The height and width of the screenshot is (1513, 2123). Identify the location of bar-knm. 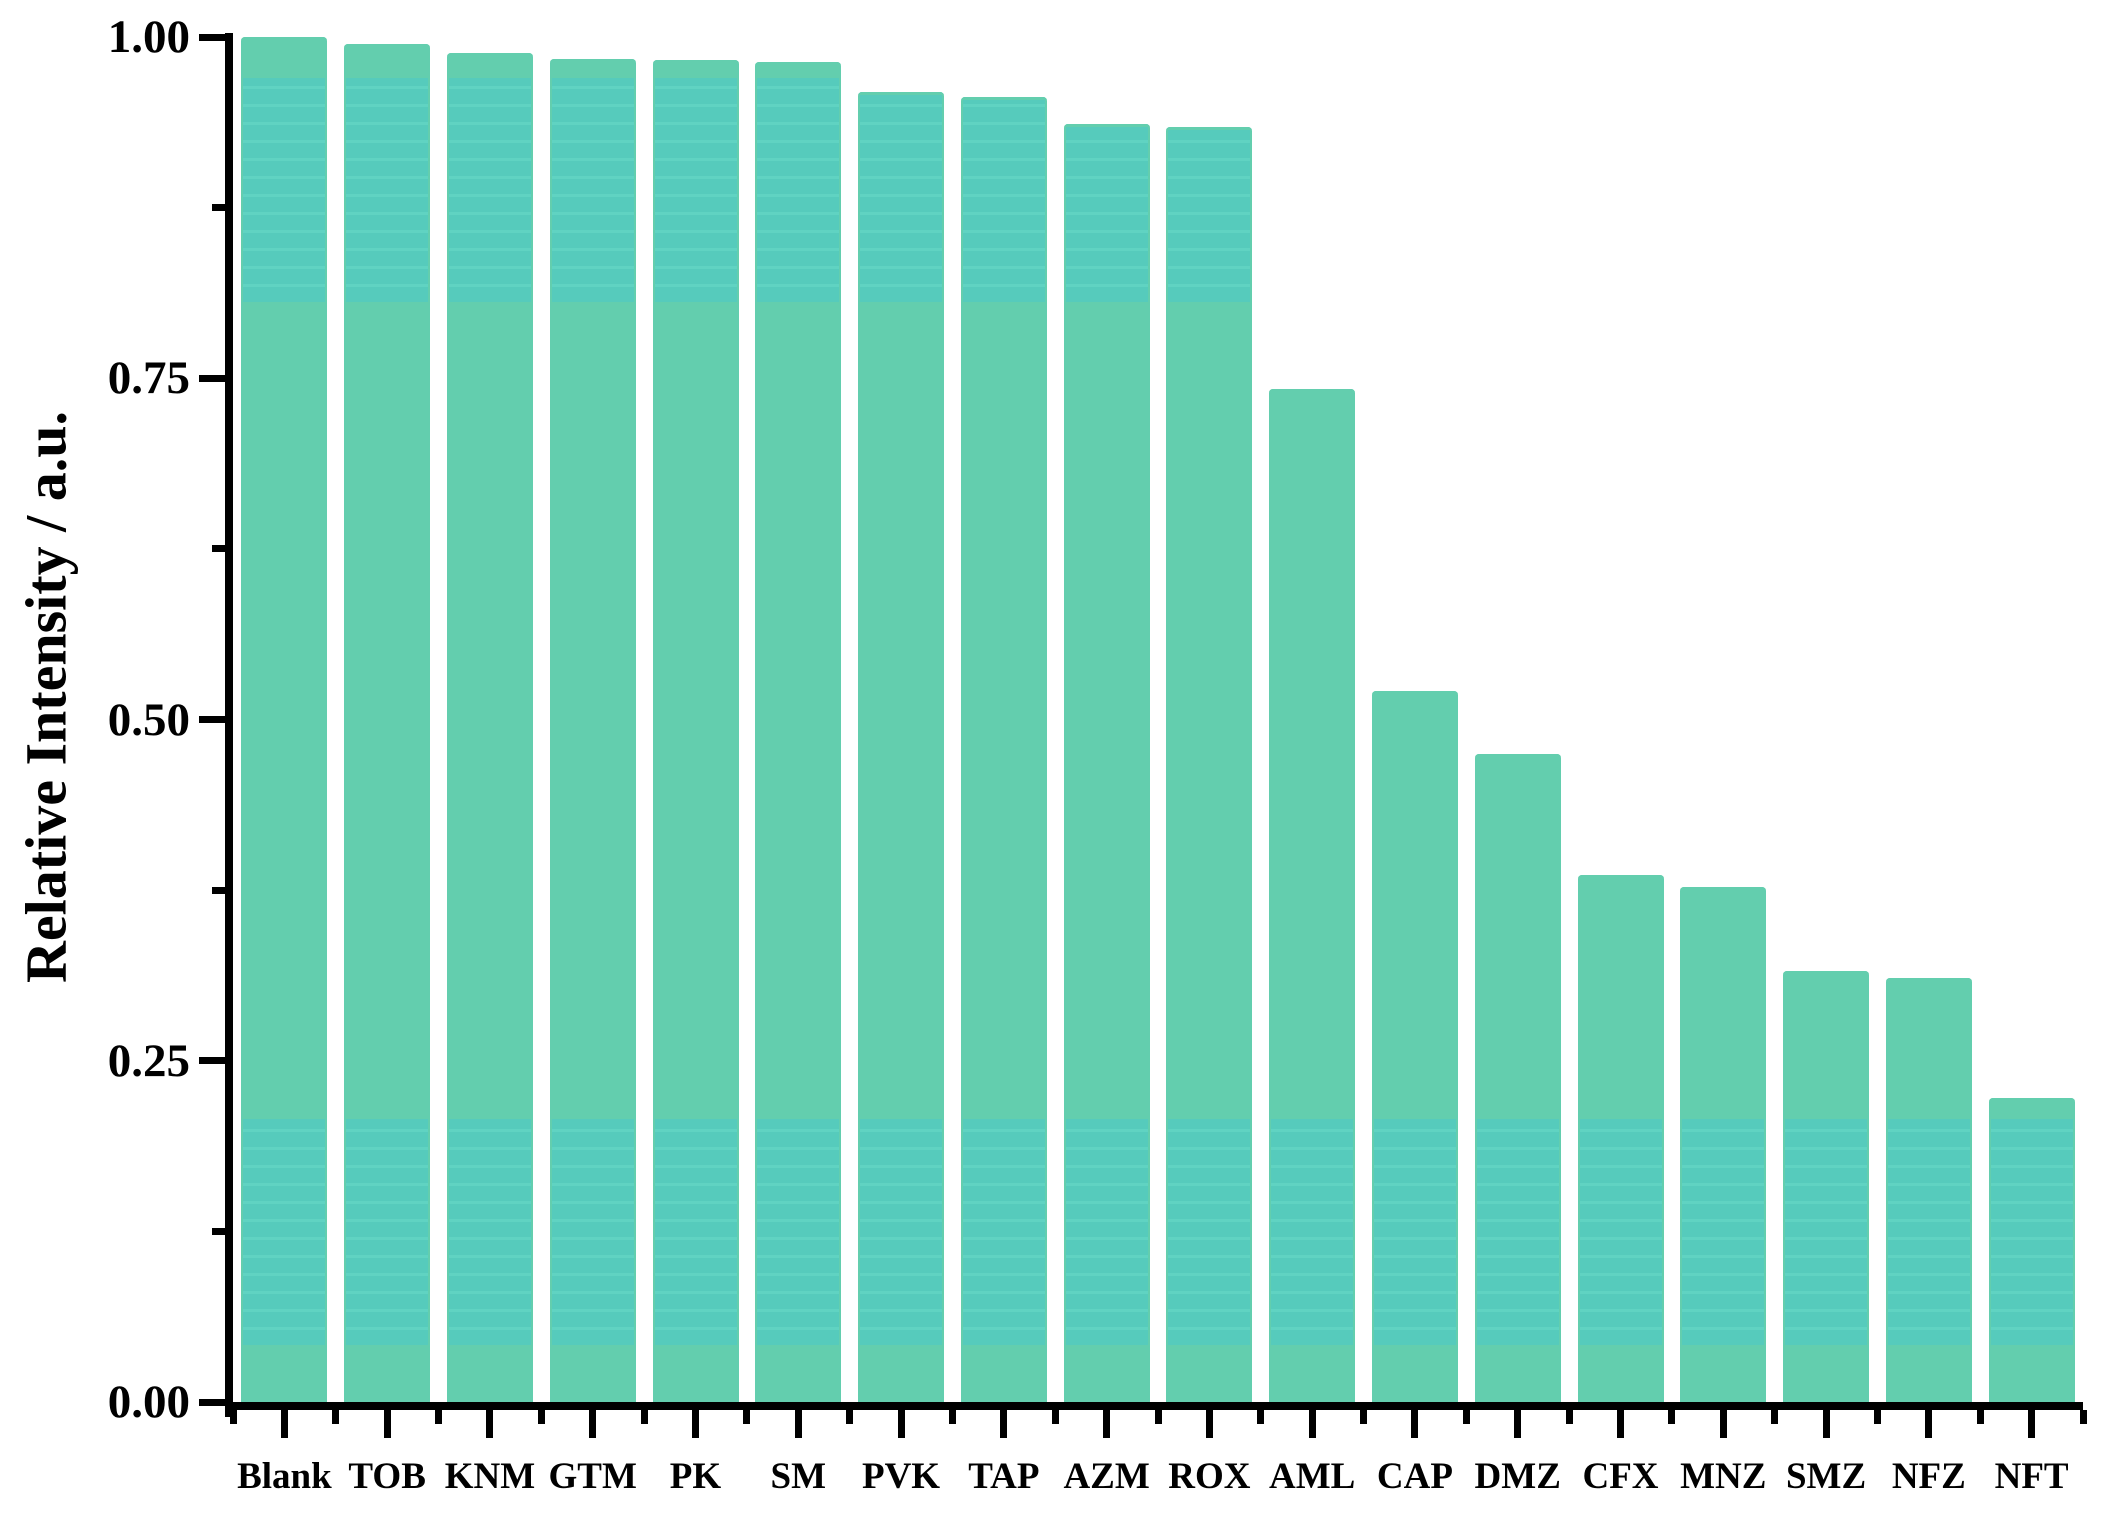
(489, 727).